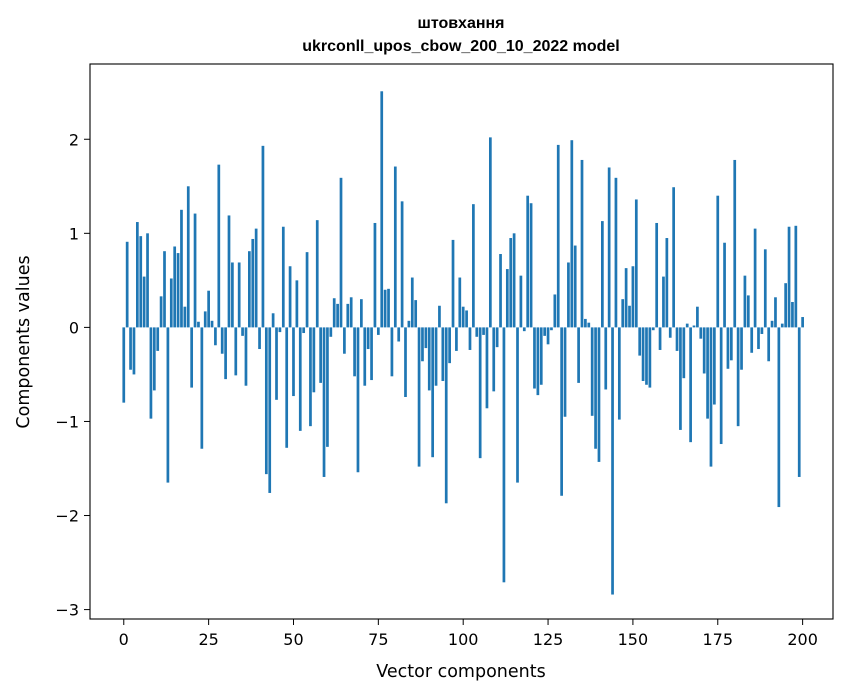 The image size is (847, 696). What do you see at coordinates (67, 610) in the screenshot?
I see `y-tick-label: −3` at bounding box center [67, 610].